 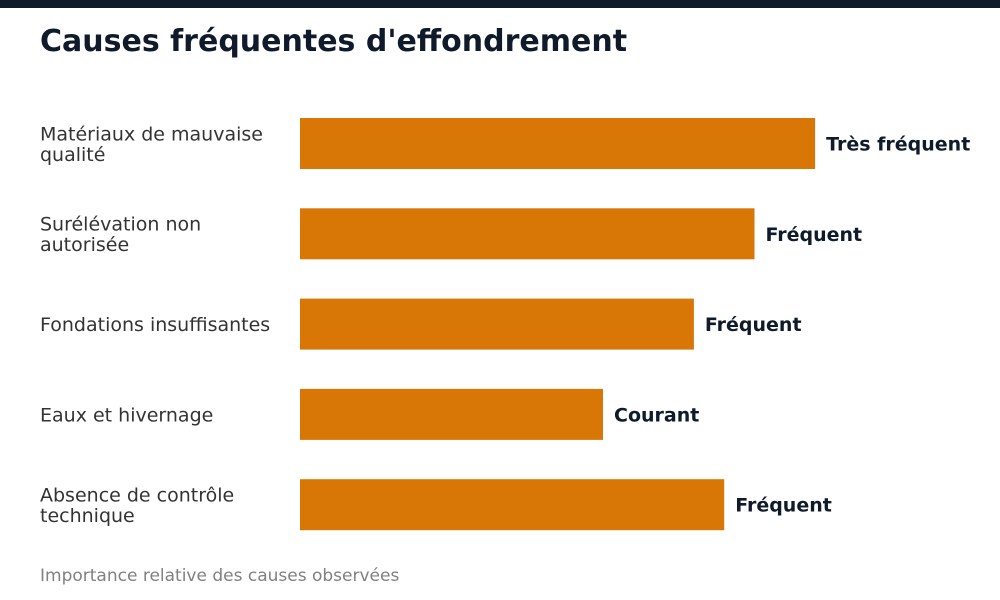 I want to click on bar-value-label: Courant, so click(x=656, y=415).